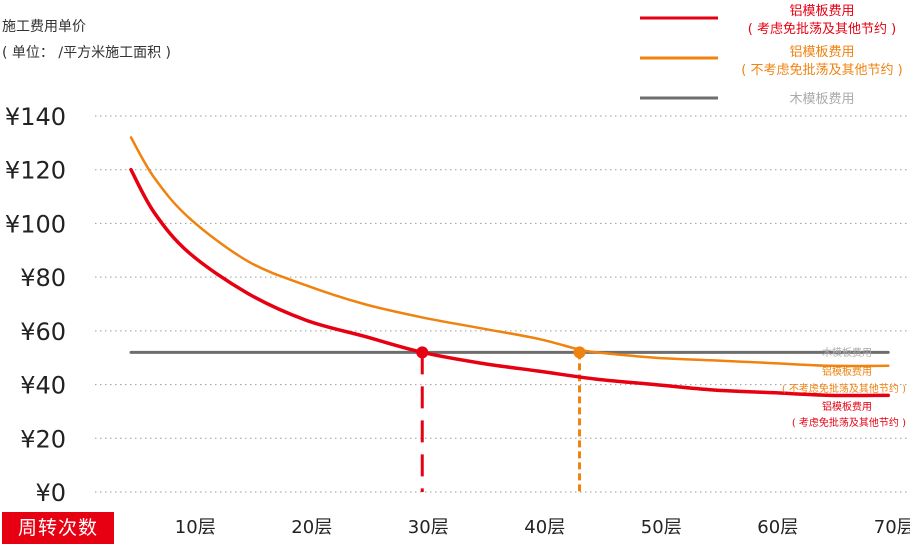 The image size is (910, 560). Describe the element at coordinates (43, 439) in the screenshot. I see `y-tick-label: ¥20` at that location.